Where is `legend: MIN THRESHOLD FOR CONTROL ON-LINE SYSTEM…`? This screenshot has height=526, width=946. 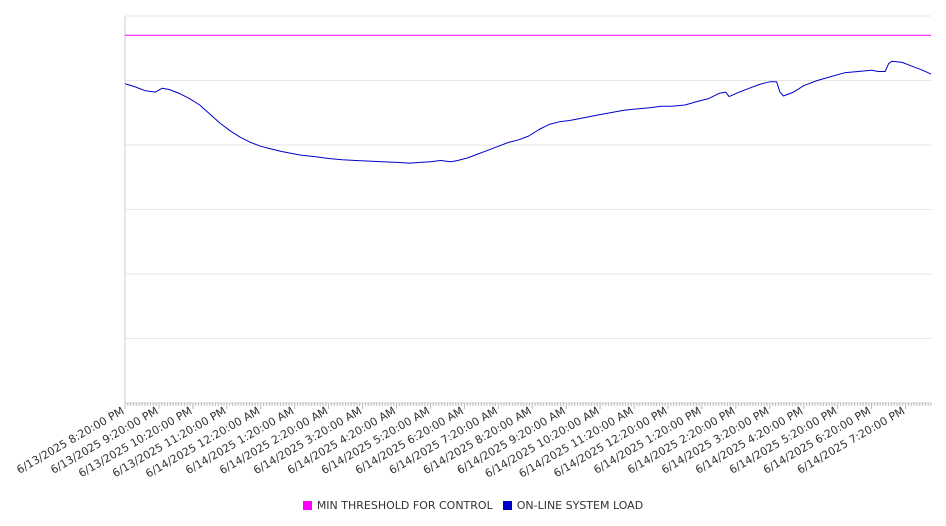 legend: MIN THRESHOLD FOR CONTROL ON-LINE SYSTEM… is located at coordinates (473, 505).